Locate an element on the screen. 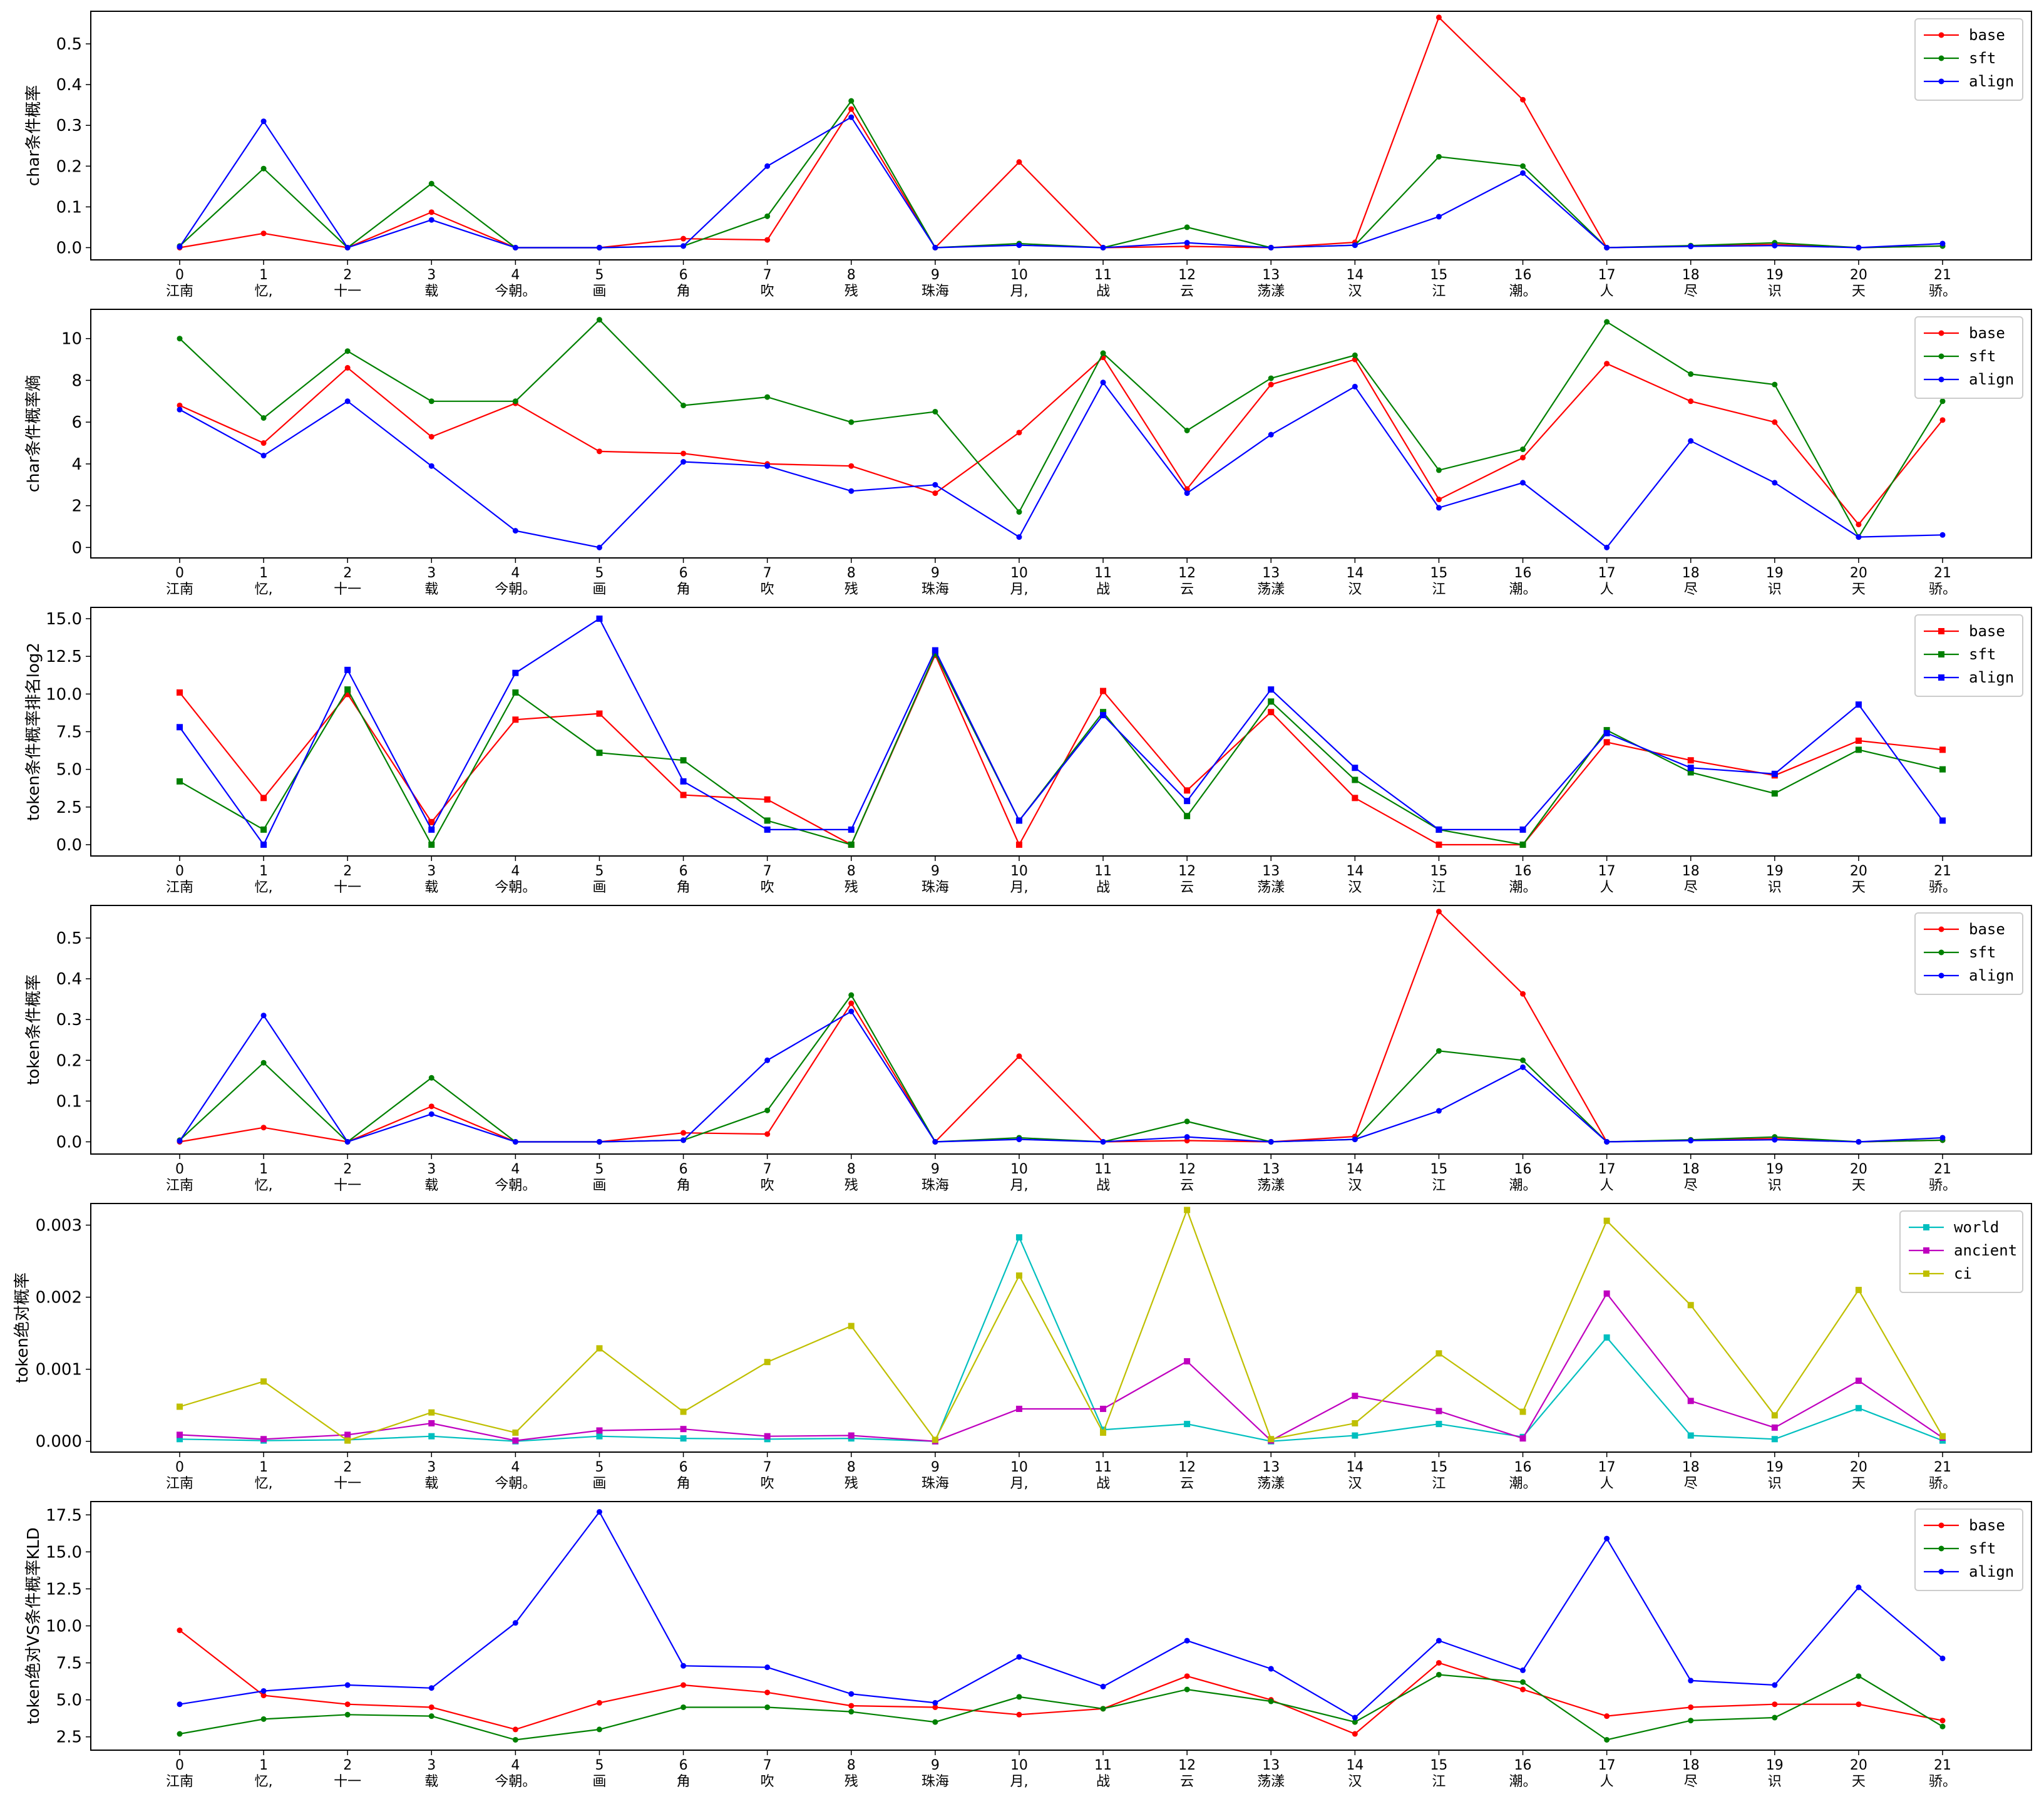 The height and width of the screenshot is (1799, 2044). x-tick-word: 吹 is located at coordinates (767, 1782).